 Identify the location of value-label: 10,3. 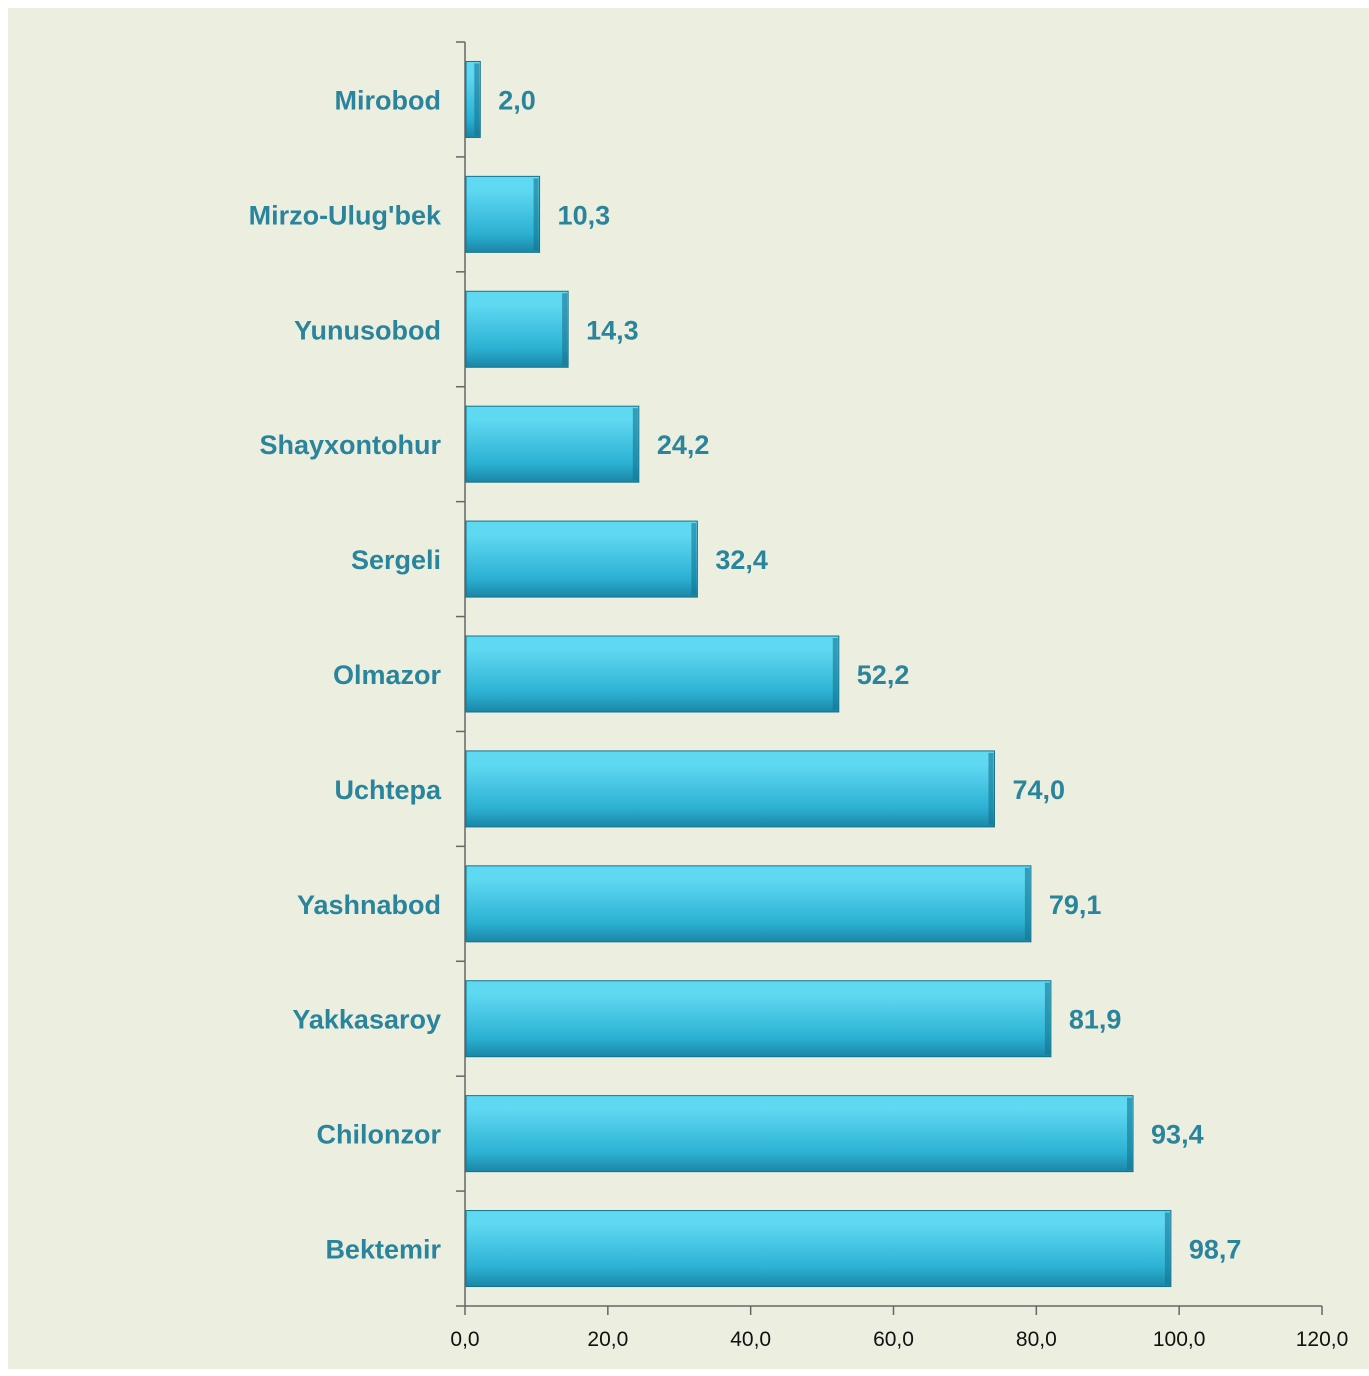
(584, 215).